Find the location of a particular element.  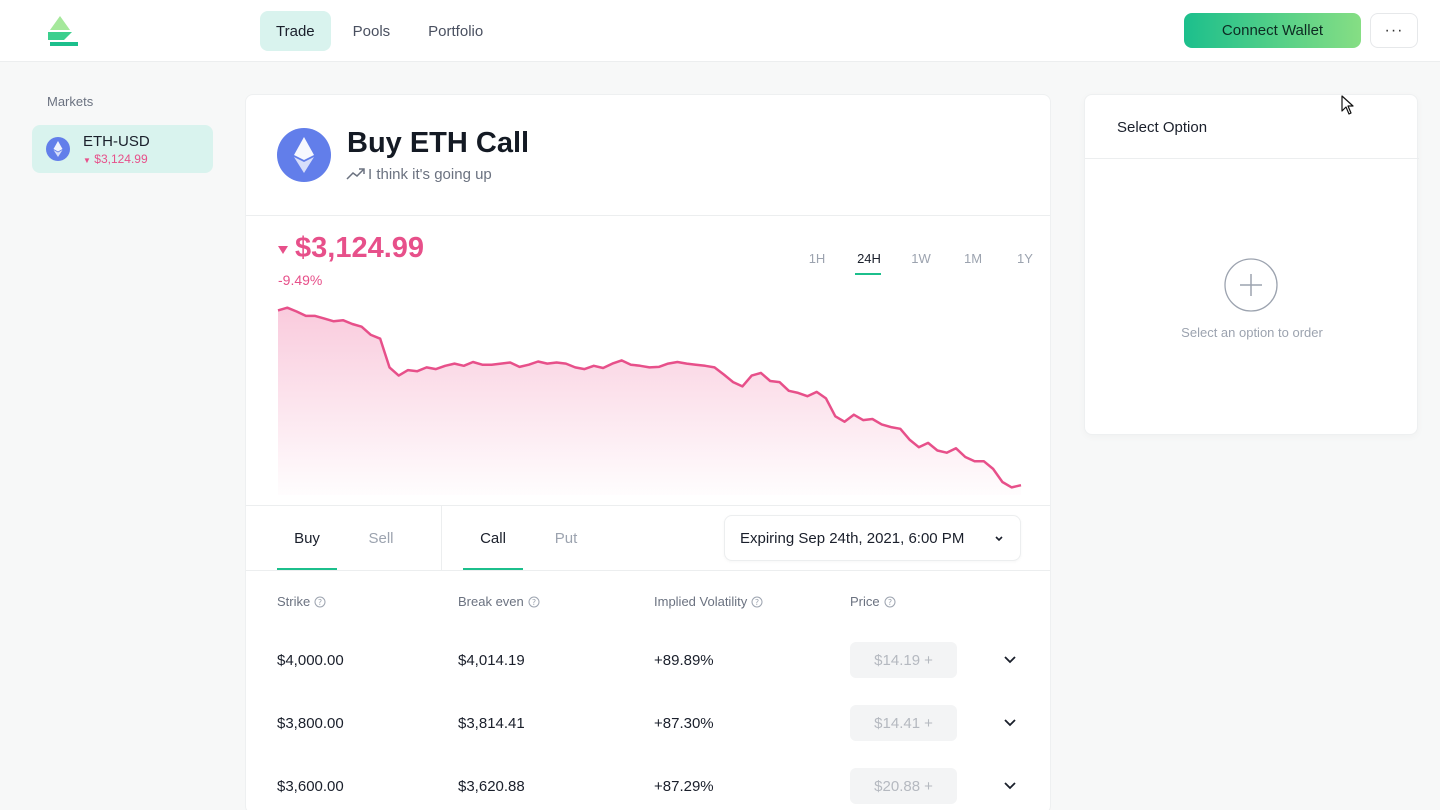

break-even-cell: $3,620.88 is located at coordinates (491, 786).